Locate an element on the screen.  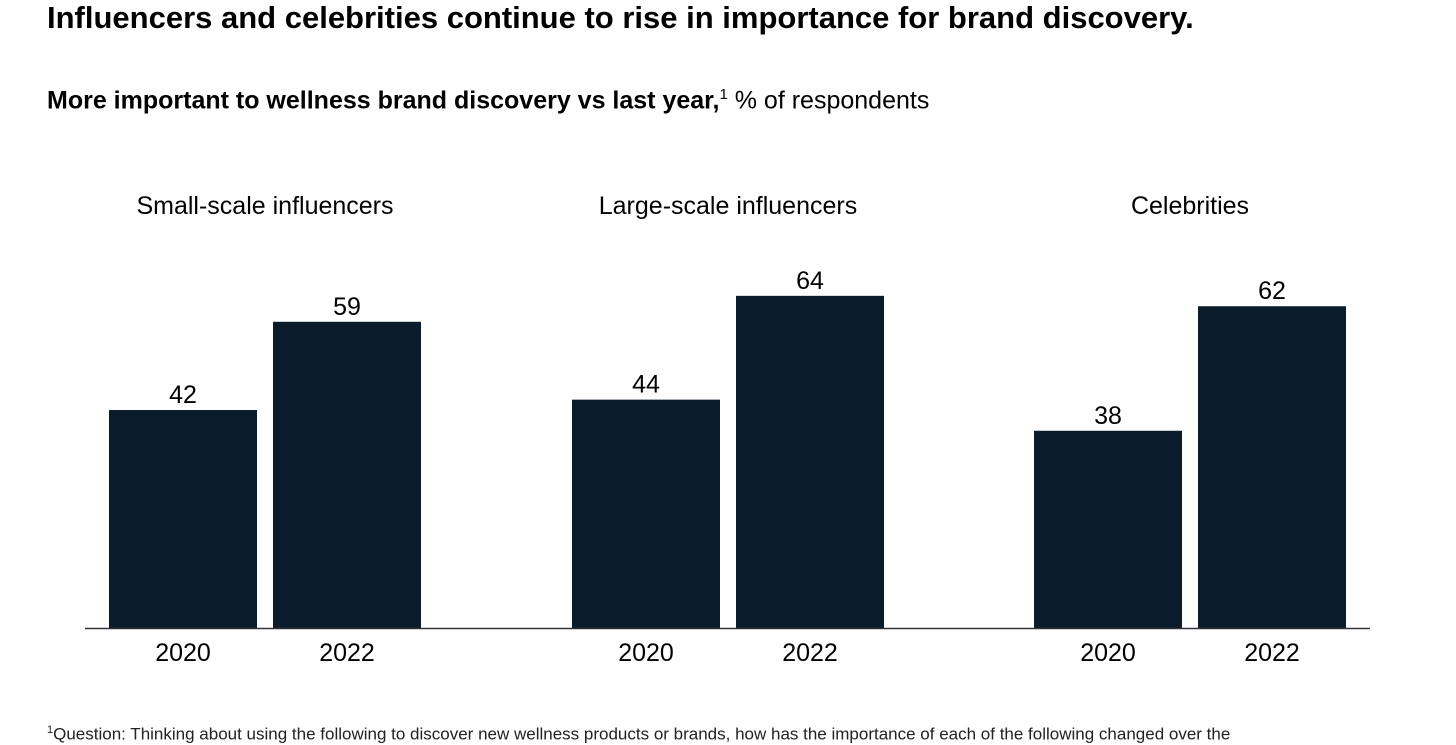
subtitle-footnote-marker: 1 is located at coordinates (723, 94).